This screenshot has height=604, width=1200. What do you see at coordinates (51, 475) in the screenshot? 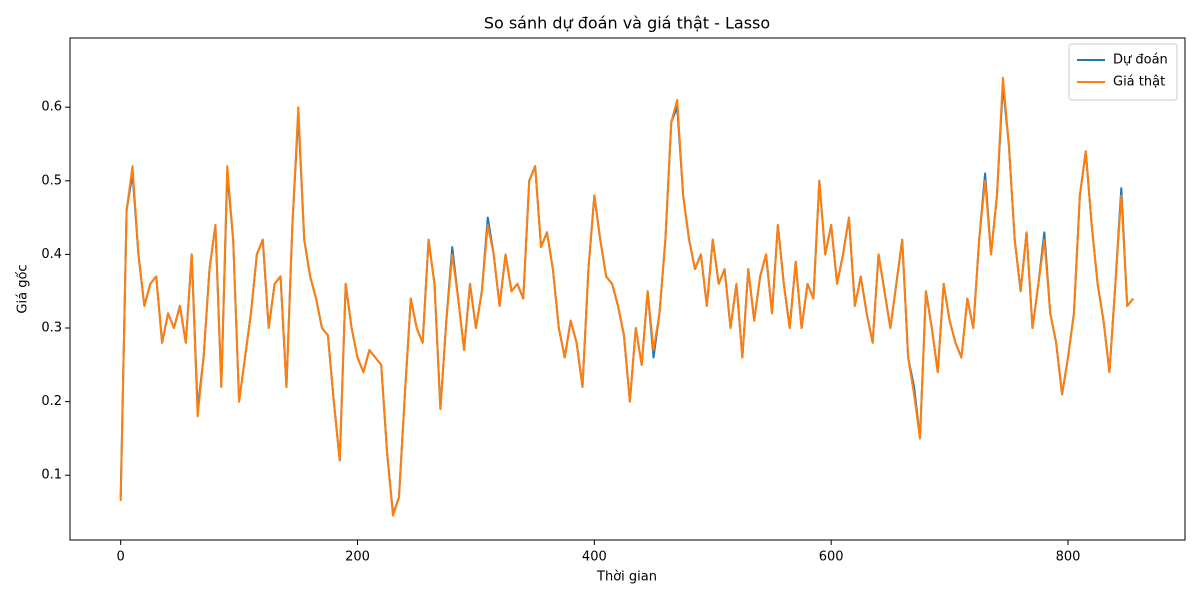
I see `y-tick-label: 0.1` at bounding box center [51, 475].